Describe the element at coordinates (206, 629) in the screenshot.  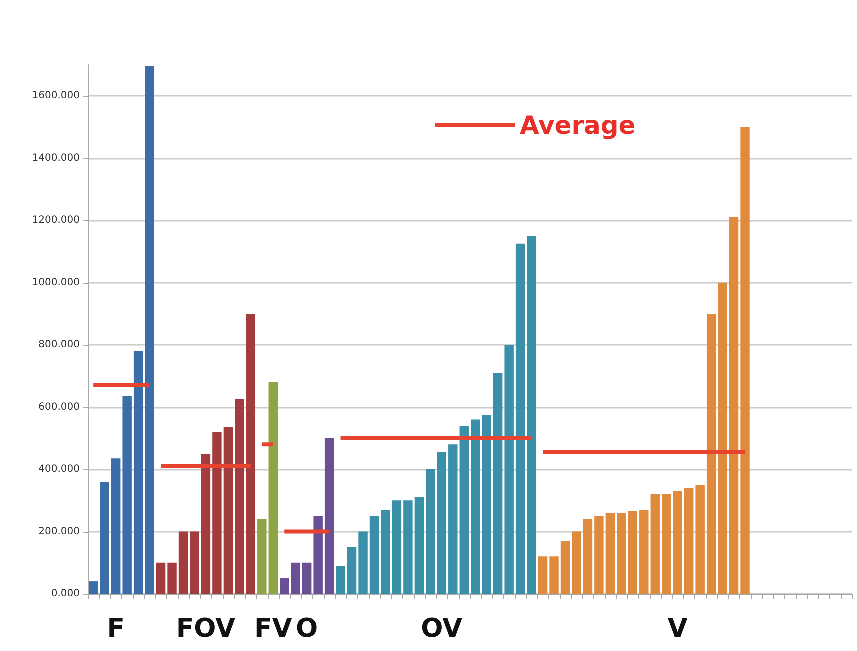
I see `x-tick-label: FOV` at that location.